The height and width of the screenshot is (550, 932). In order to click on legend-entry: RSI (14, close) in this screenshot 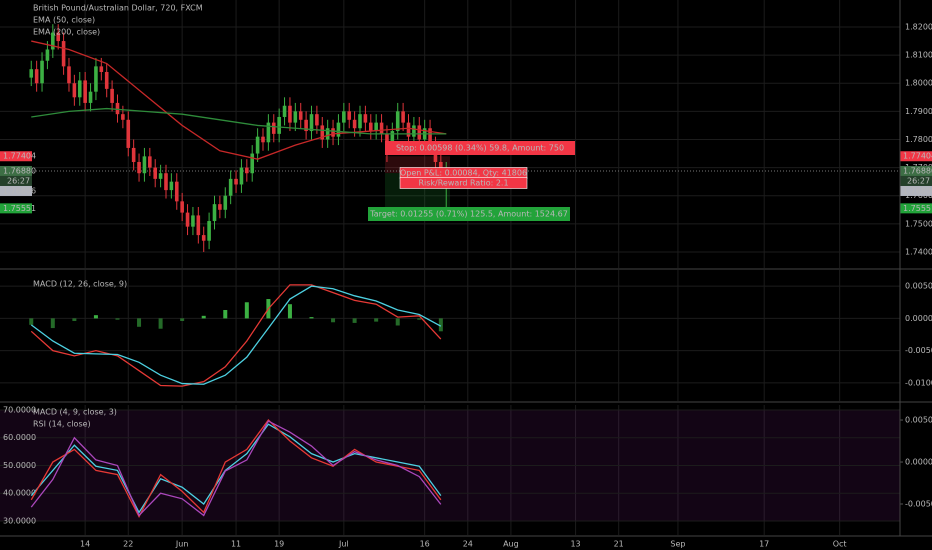, I will do `click(62, 424)`.